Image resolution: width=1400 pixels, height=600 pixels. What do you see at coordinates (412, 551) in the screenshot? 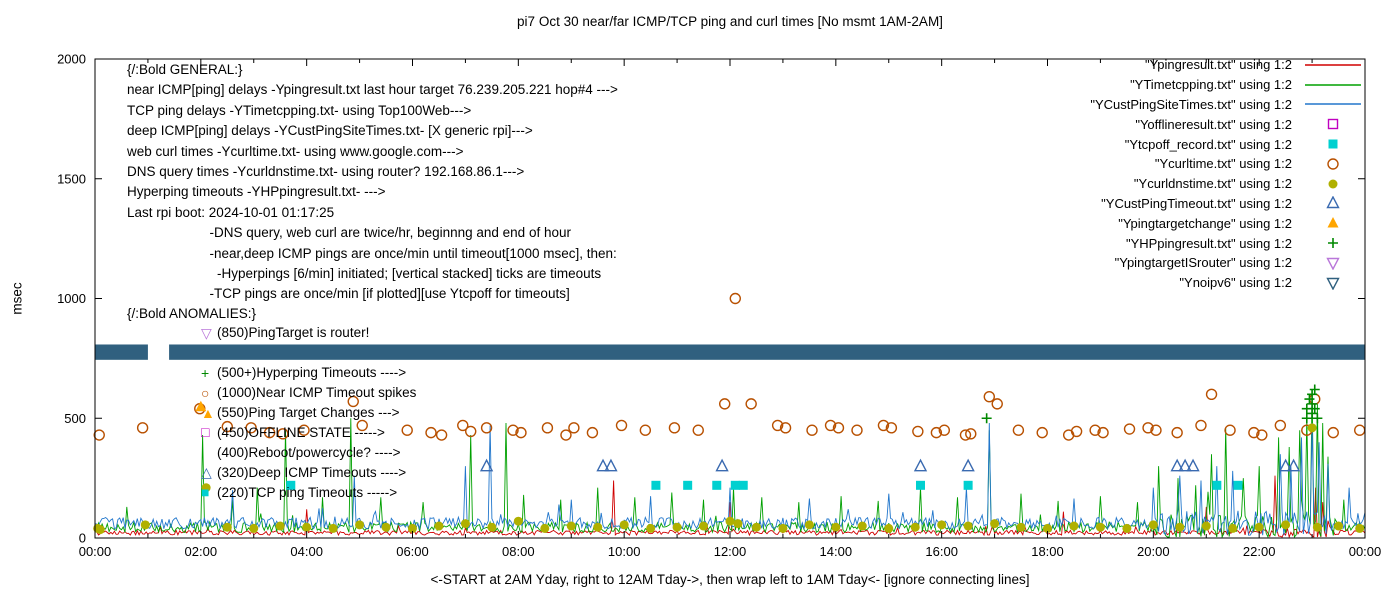
I see `x-tick-label: 06:00` at bounding box center [412, 551].